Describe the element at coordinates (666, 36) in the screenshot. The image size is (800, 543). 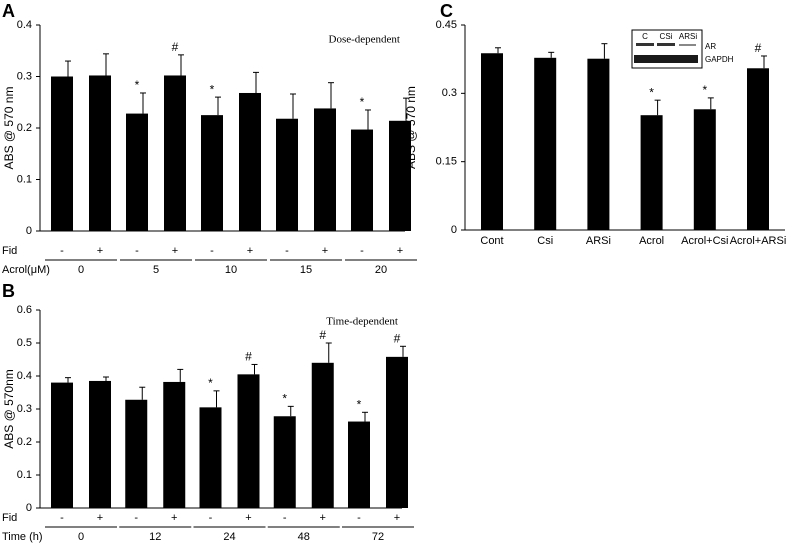
I see `inset-lane-label: CSi` at that location.